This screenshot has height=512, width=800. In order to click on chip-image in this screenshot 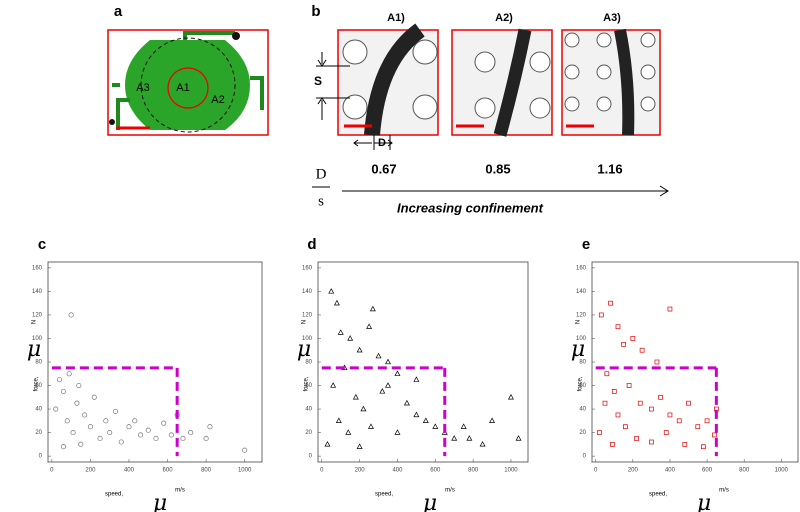, I will do `click(188, 82)`.